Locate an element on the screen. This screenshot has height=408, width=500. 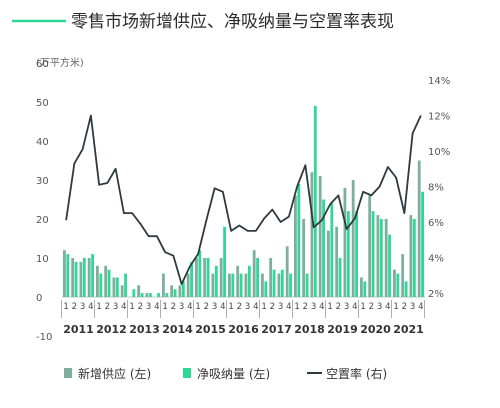
legend-label-absorption: 净吸纳量 (左) is located at coordinates (233, 373).